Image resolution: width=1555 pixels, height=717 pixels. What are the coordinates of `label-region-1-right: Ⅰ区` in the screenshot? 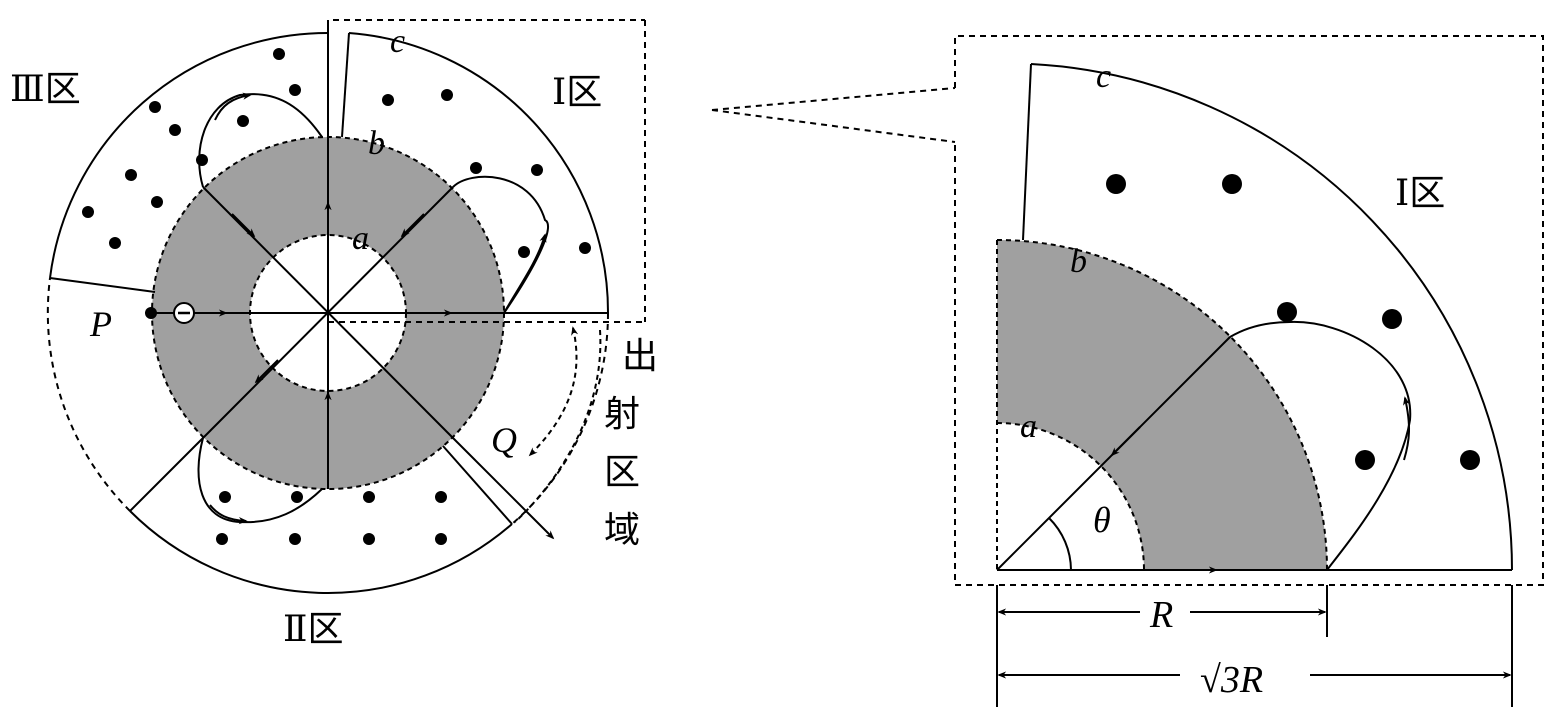 It's located at (1420, 193).